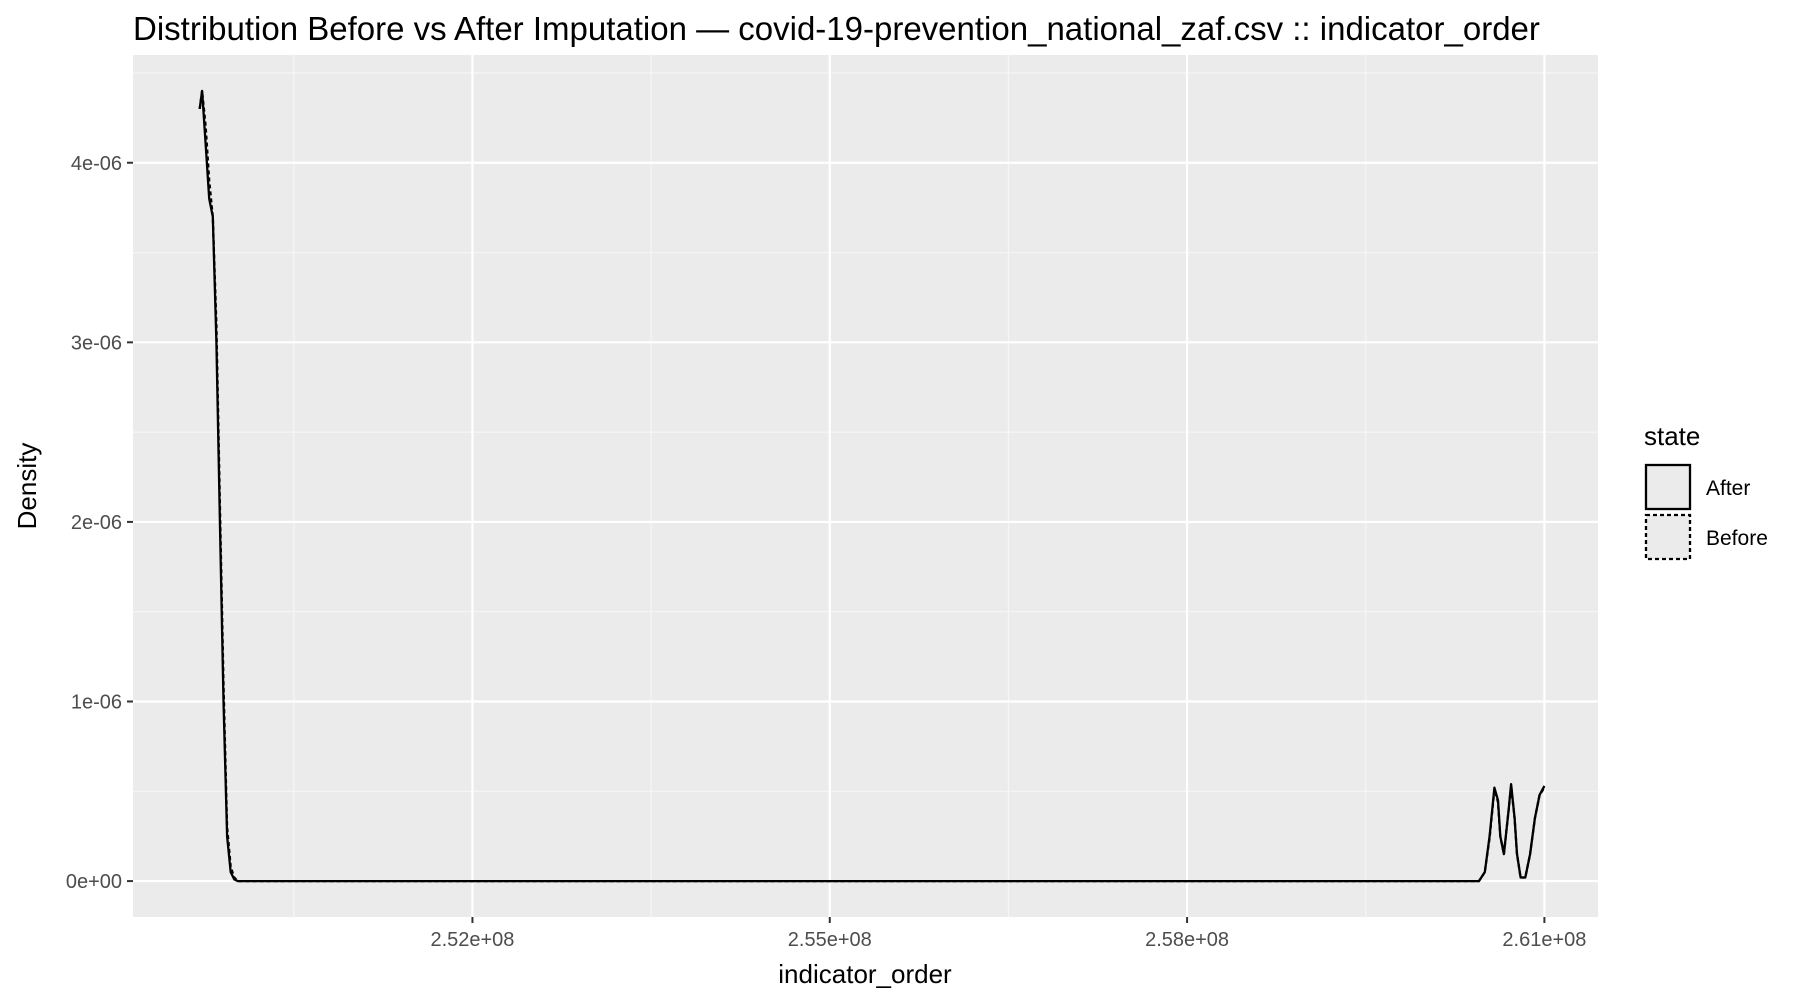  I want to click on legend-title: state, so click(1672, 436).